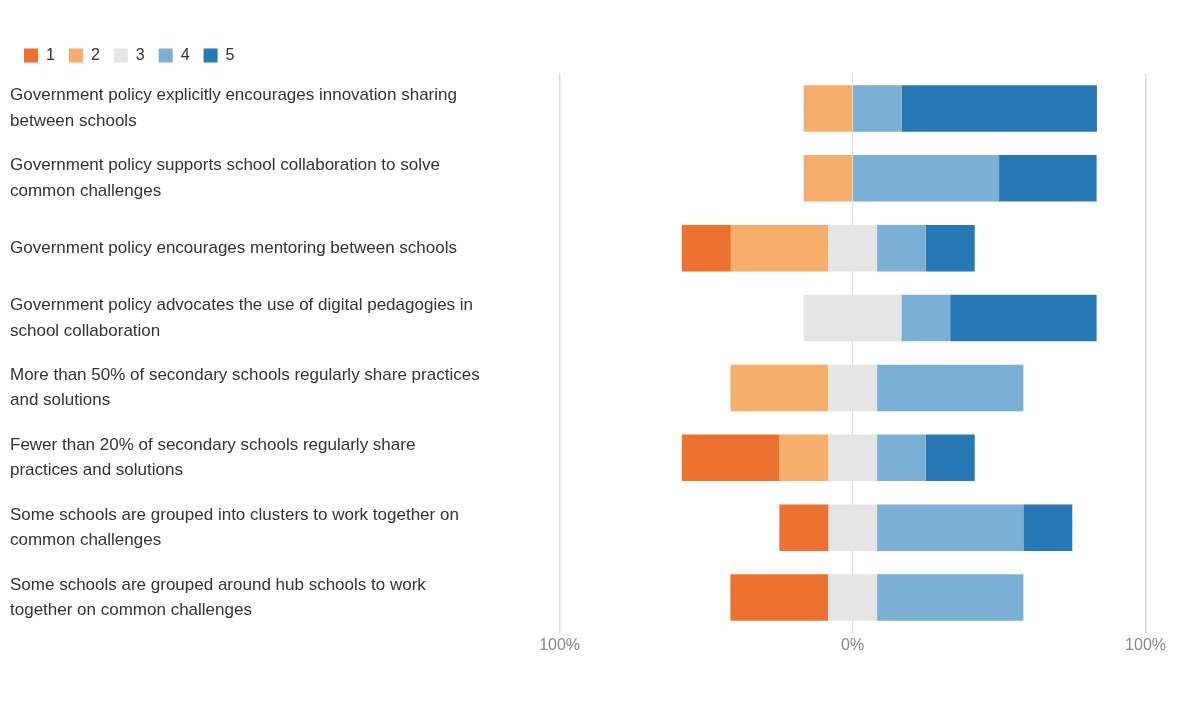  What do you see at coordinates (185, 54) in the screenshot?
I see `legend-label: 4` at bounding box center [185, 54].